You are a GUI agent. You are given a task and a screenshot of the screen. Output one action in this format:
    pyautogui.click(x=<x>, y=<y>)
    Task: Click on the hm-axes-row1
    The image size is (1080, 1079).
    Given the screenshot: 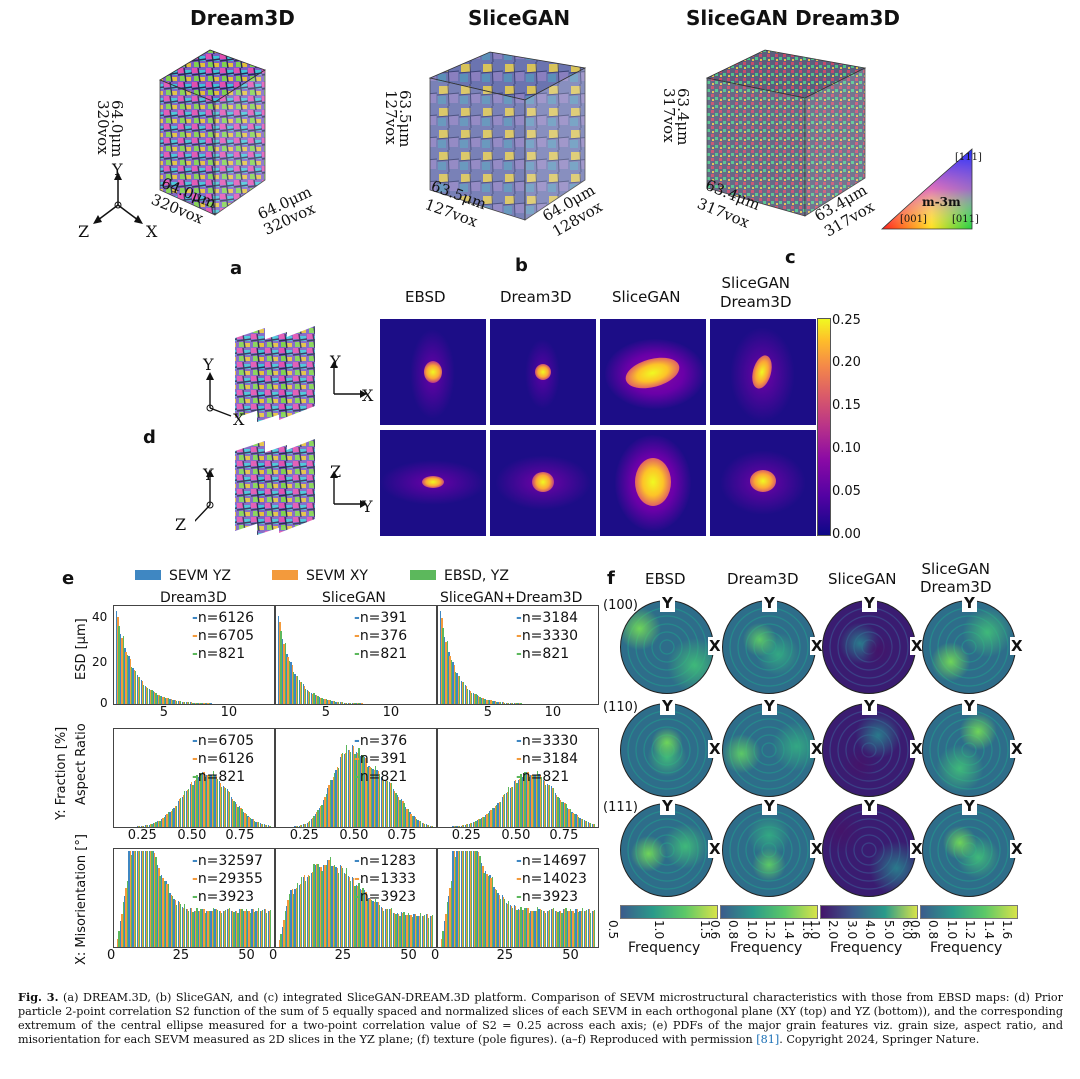 What is the action you would take?
    pyautogui.click(x=348, y=379)
    